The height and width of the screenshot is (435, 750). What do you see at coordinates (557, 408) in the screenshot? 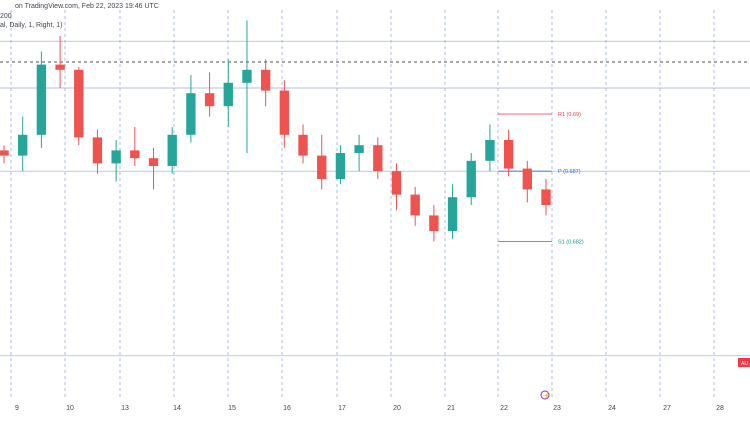
I see `x-tick-label: 23` at bounding box center [557, 408].